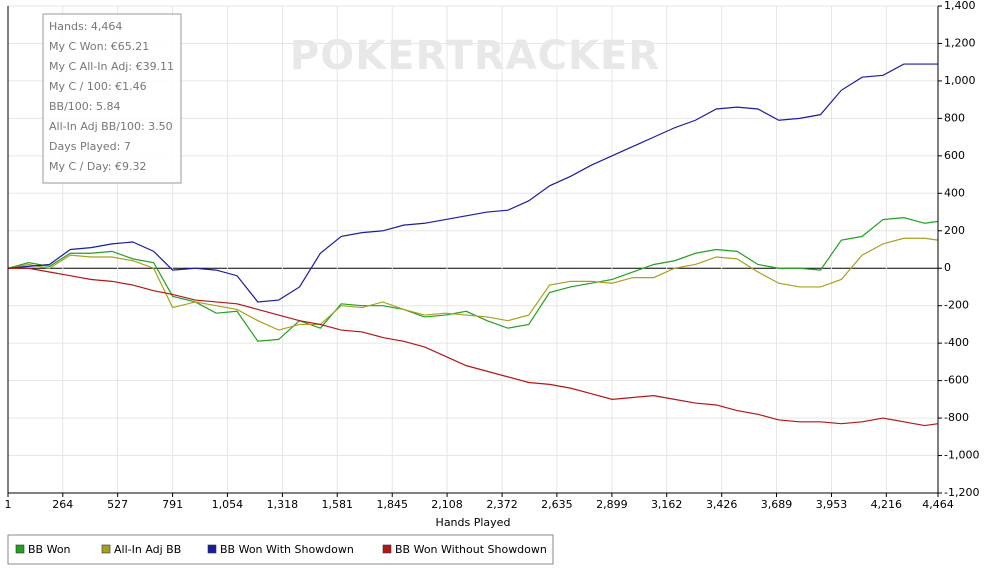  Describe the element at coordinates (393, 504) in the screenshot. I see `x-tick-label: 1,845` at that location.